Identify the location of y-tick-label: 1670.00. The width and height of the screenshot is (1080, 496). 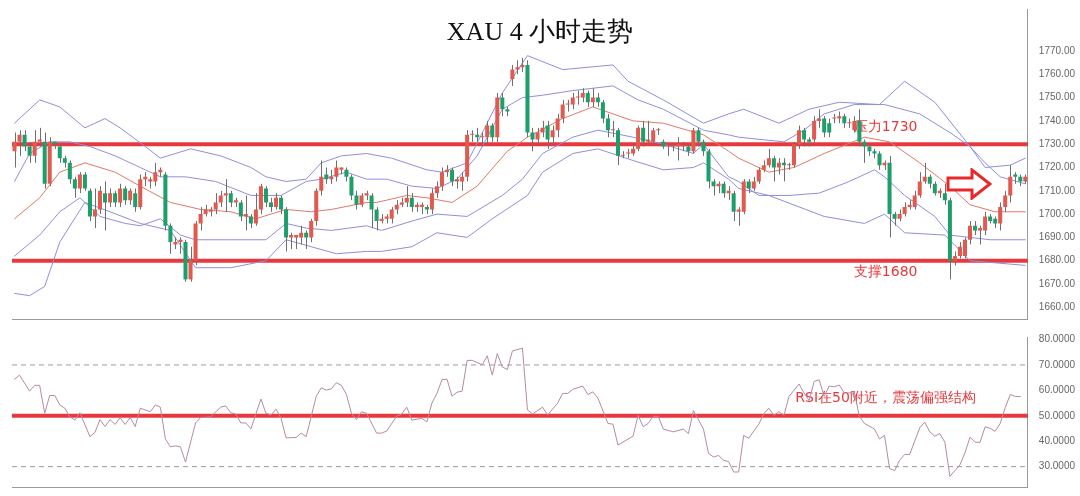
(1057, 283).